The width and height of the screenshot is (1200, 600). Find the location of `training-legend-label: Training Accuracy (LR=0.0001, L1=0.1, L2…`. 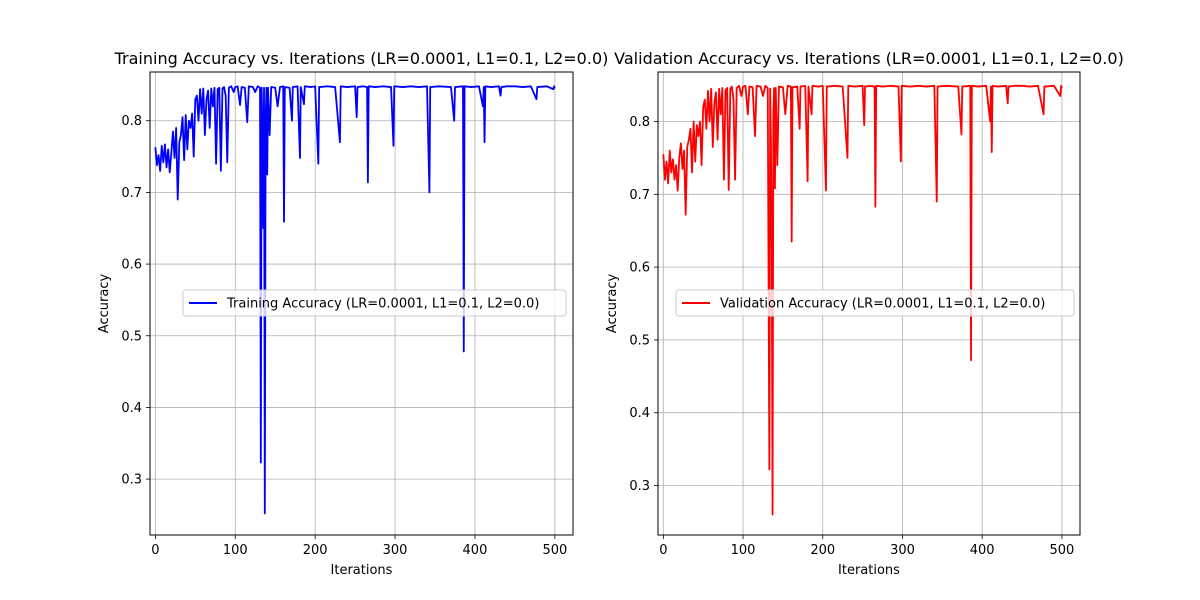

training-legend-label: Training Accuracy (LR=0.0001, L1=0.1, L2… is located at coordinates (382, 304).